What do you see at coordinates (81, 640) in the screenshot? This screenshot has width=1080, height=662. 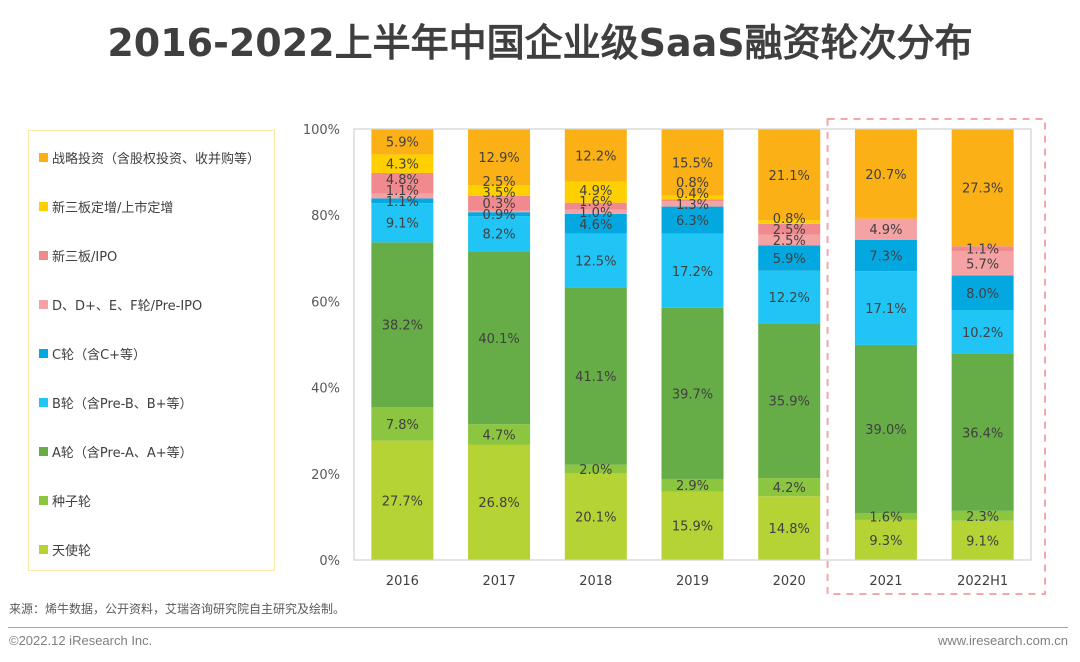 I see `copyright: ©2022.12 iResearch Inc.` at bounding box center [81, 640].